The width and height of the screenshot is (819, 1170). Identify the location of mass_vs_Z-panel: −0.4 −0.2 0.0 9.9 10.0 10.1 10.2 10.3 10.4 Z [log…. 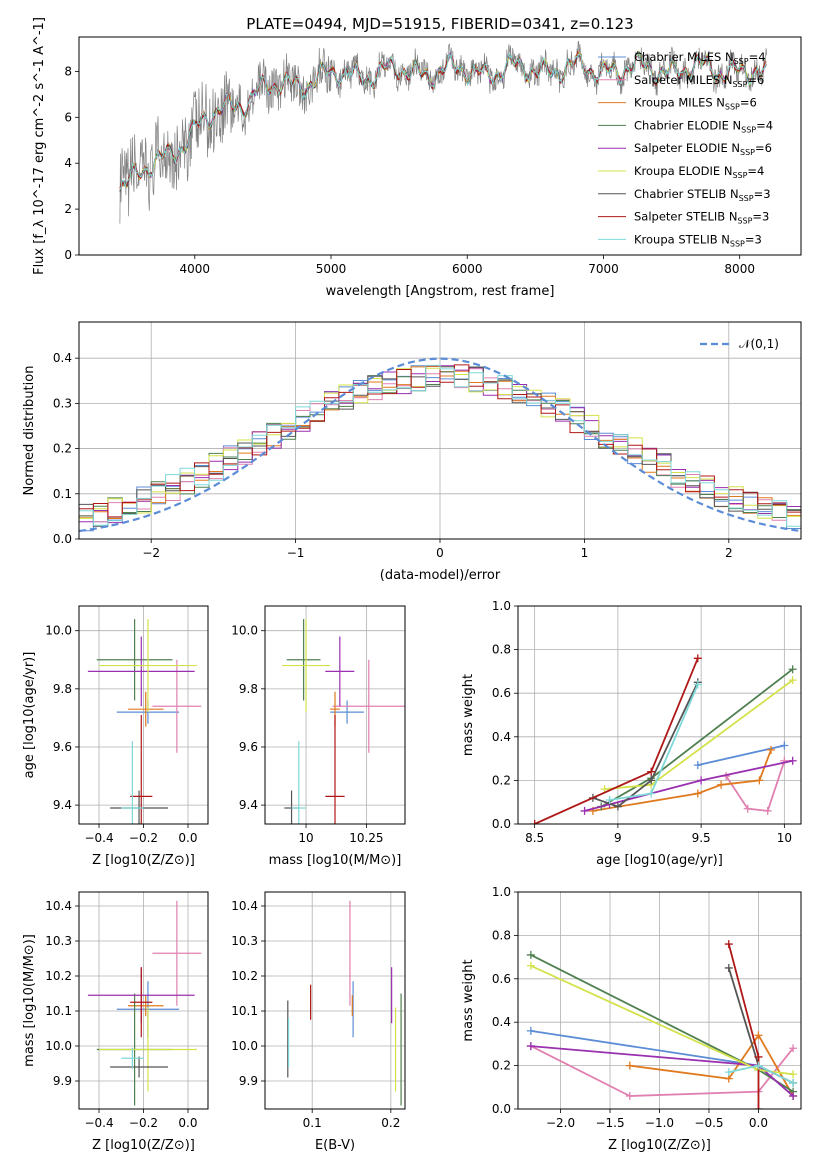
(115, 1022).